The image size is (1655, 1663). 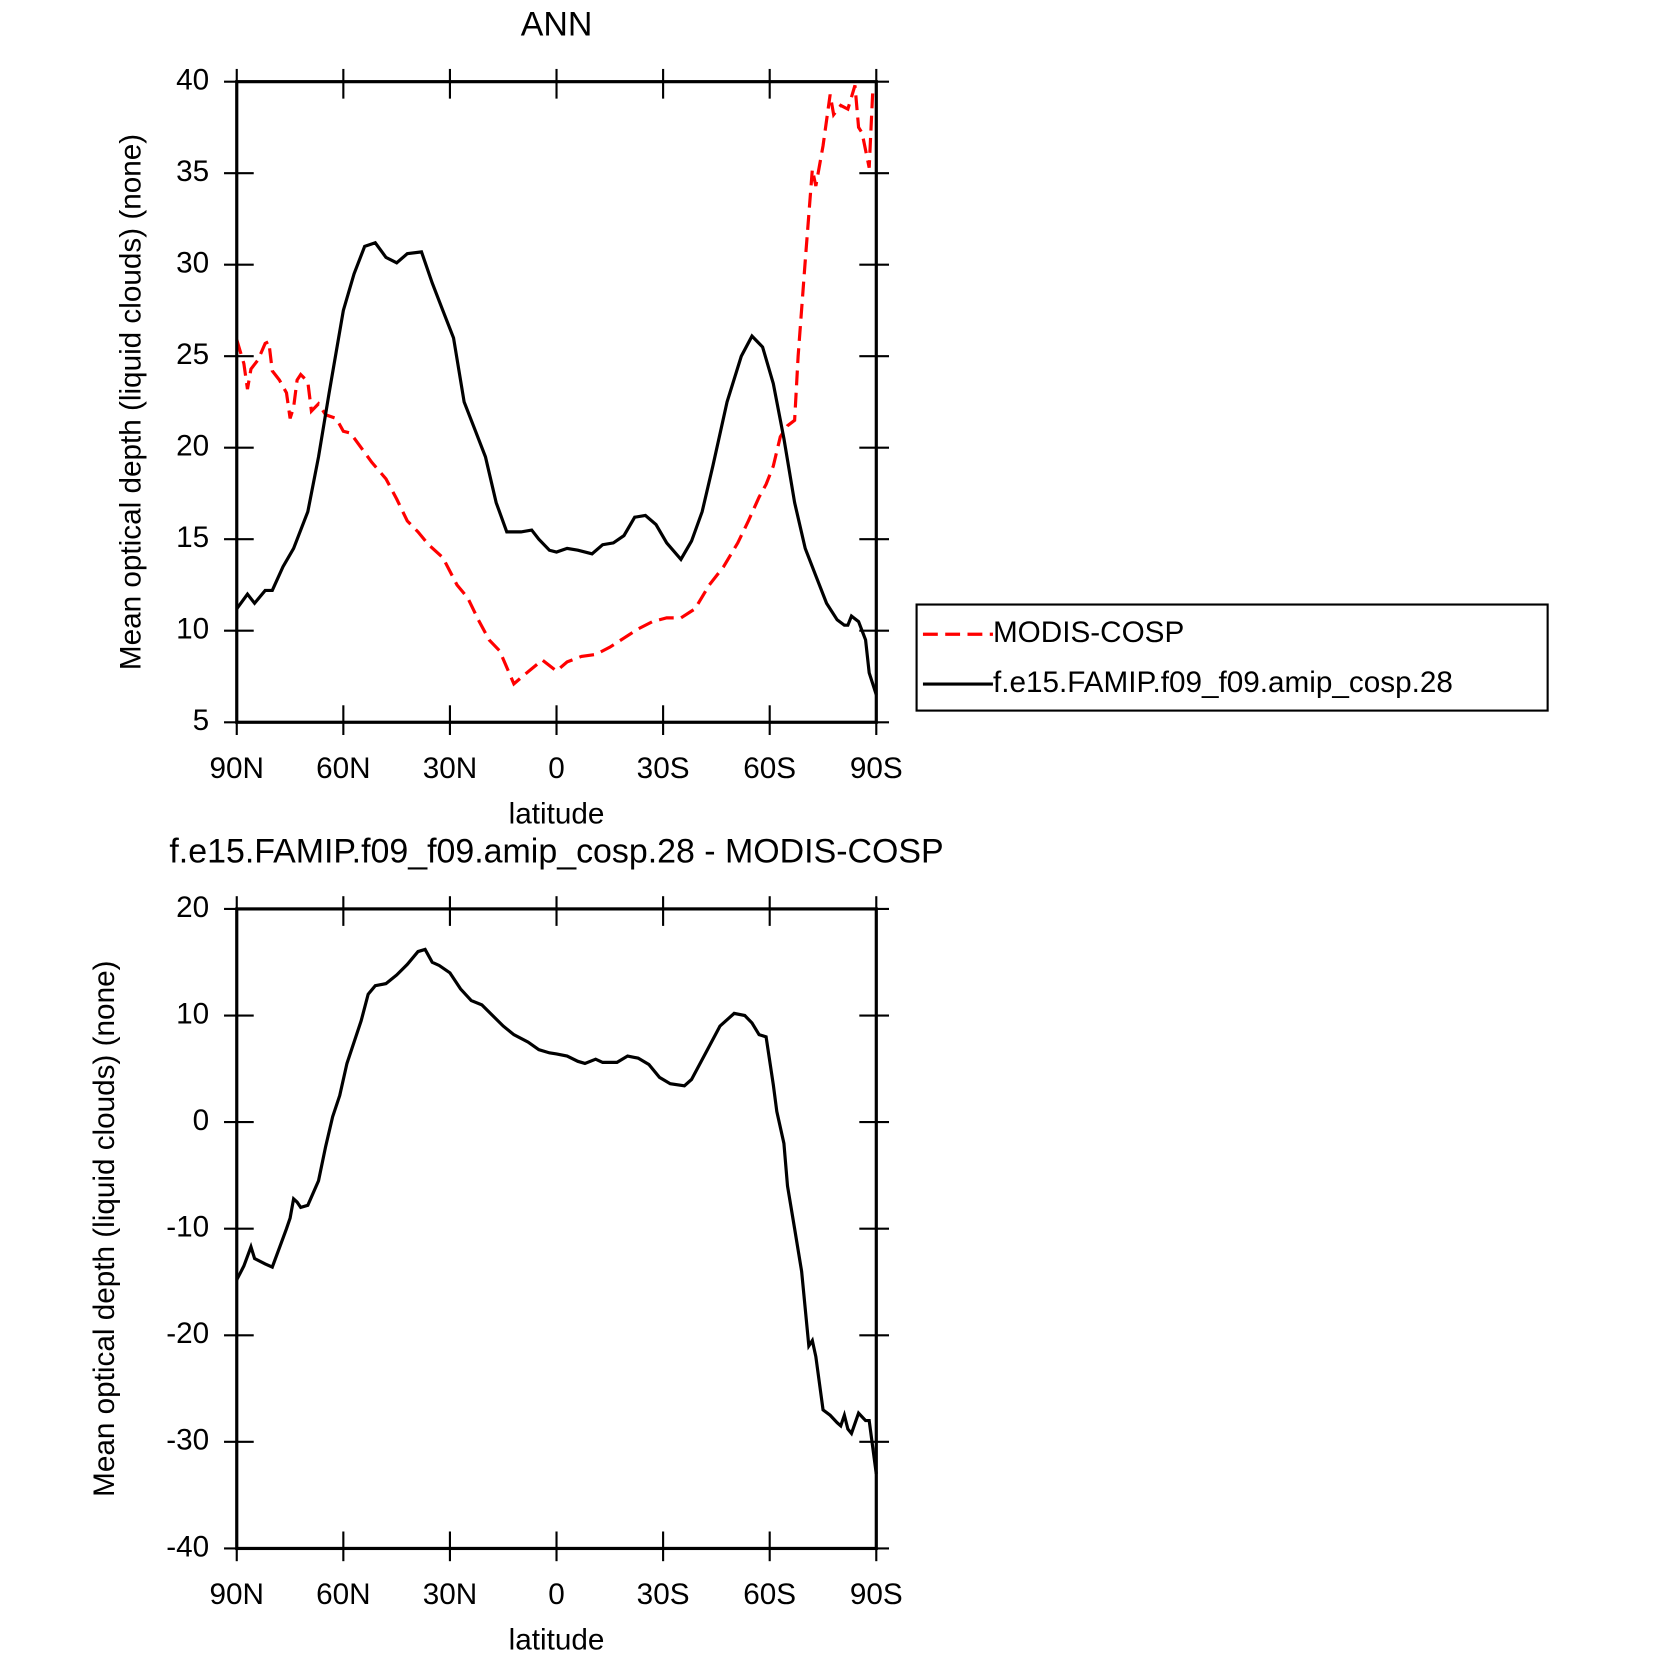 What do you see at coordinates (557, 24) in the screenshot?
I see `chart-title: ANN` at bounding box center [557, 24].